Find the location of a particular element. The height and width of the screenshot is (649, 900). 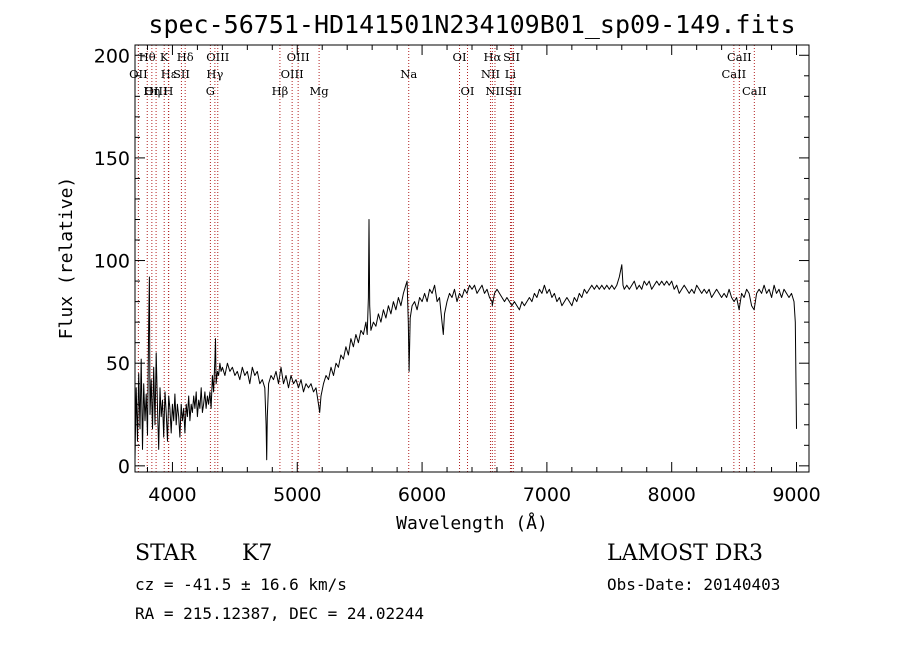

x-tick-label: 6000 is located at coordinates (422, 495).